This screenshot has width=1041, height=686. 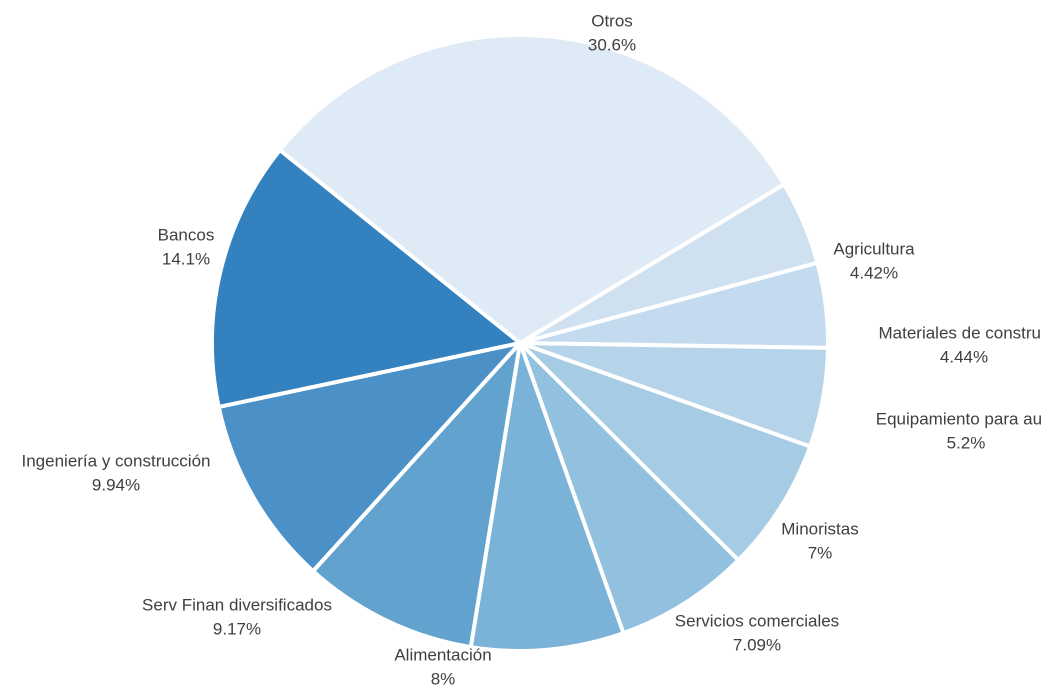 What do you see at coordinates (612, 20) in the screenshot?
I see `slice-label-otros: Otros` at bounding box center [612, 20].